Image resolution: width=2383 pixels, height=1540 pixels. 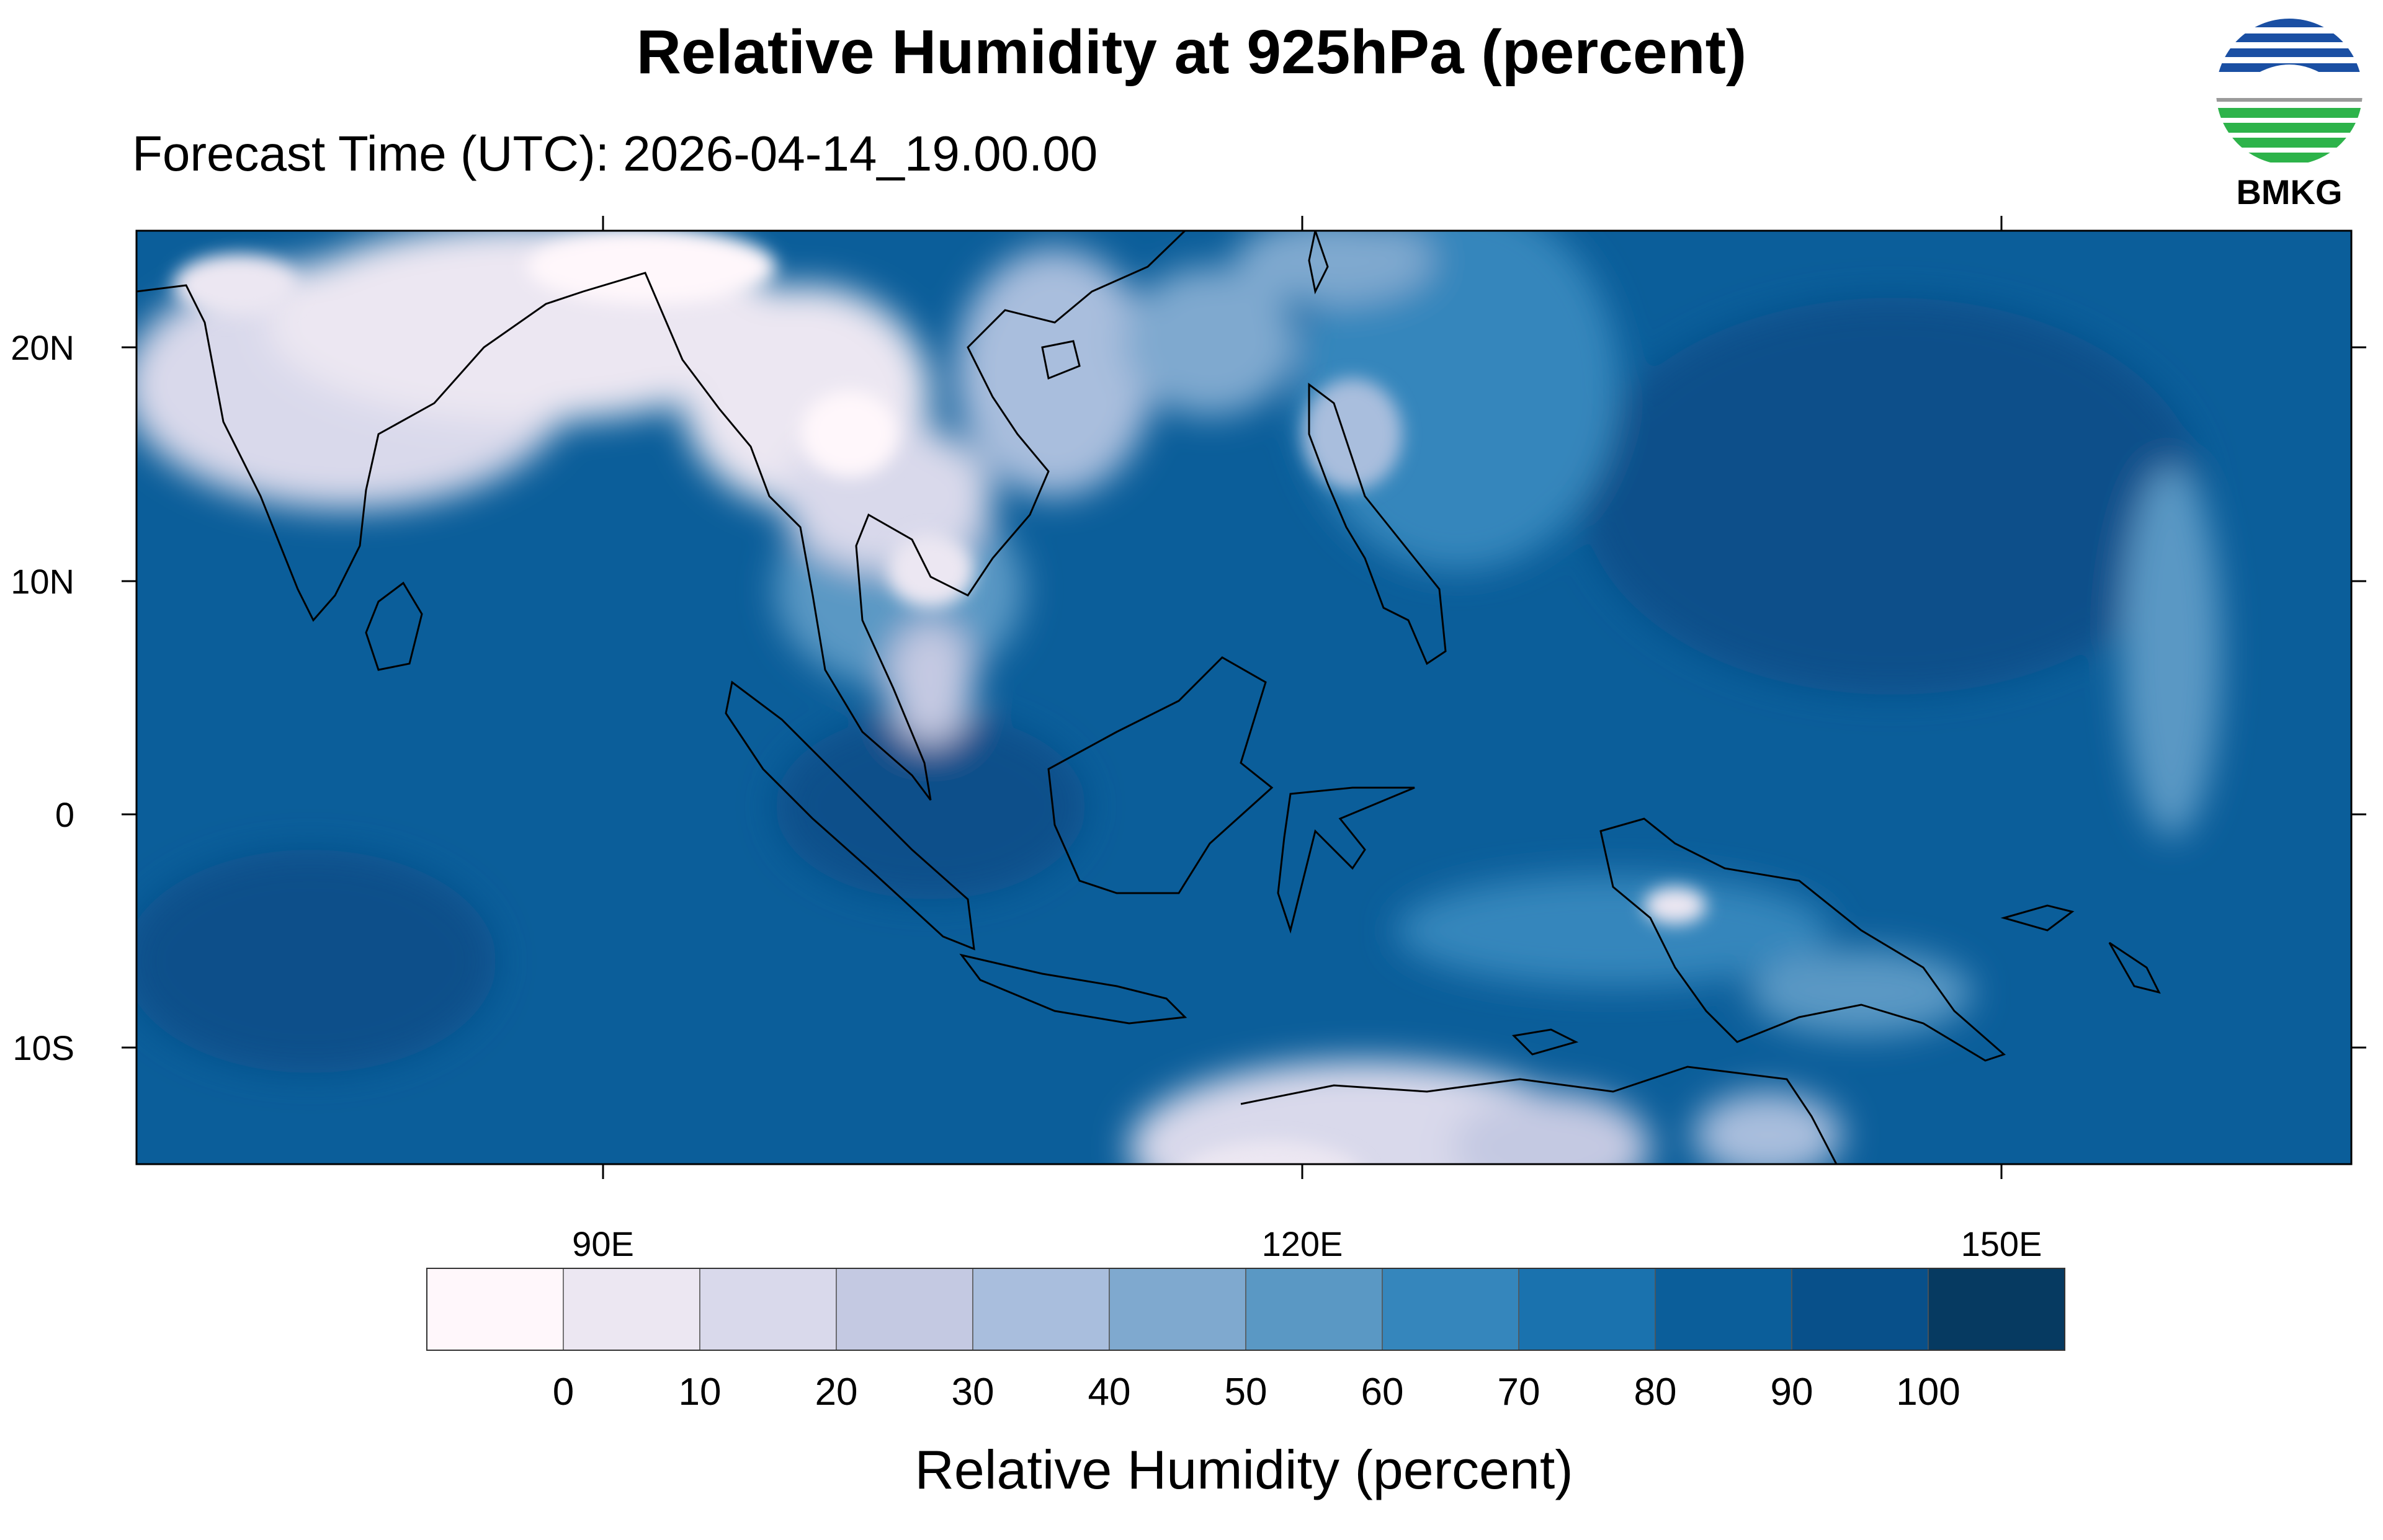 I want to click on colorbar-tick-label: 70, so click(x=1519, y=1392).